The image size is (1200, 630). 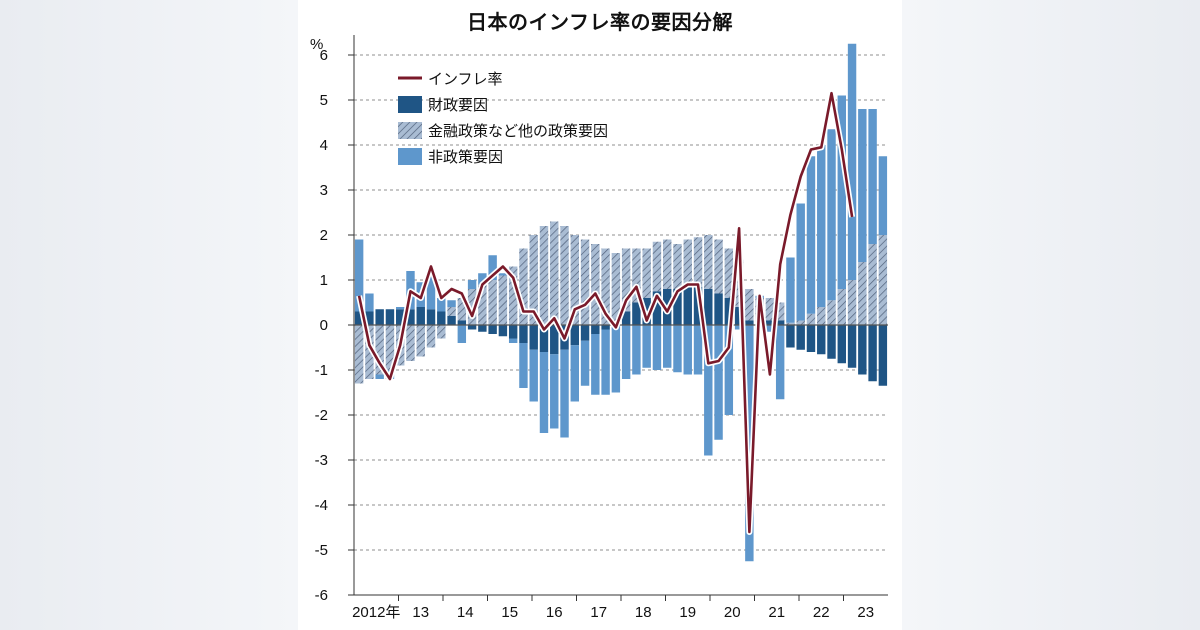 I want to click on x-tick-label: 2012年, so click(x=376, y=612).